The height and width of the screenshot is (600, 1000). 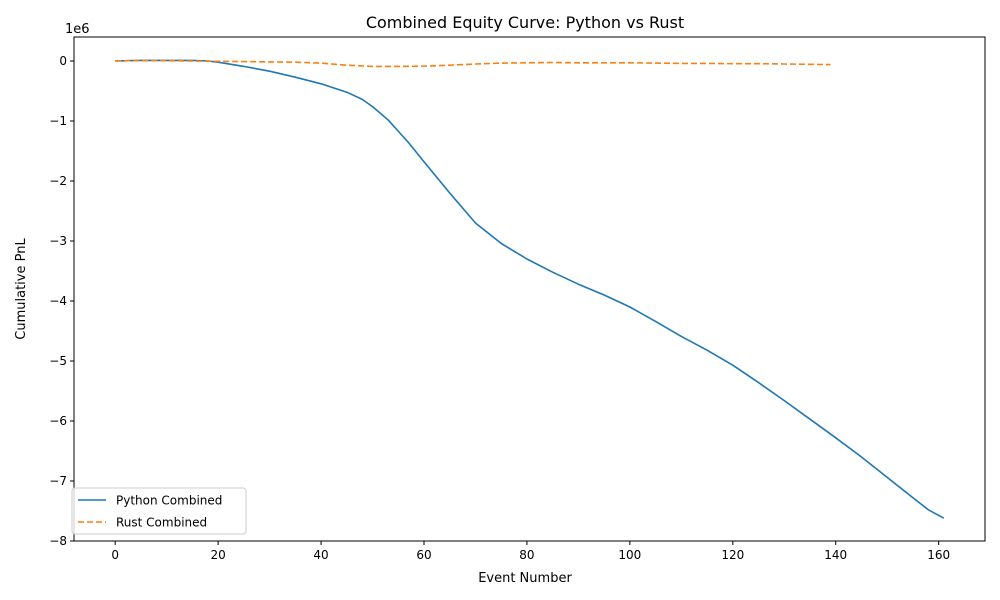 I want to click on legend-label-2: Rust Combined, so click(x=161, y=523).